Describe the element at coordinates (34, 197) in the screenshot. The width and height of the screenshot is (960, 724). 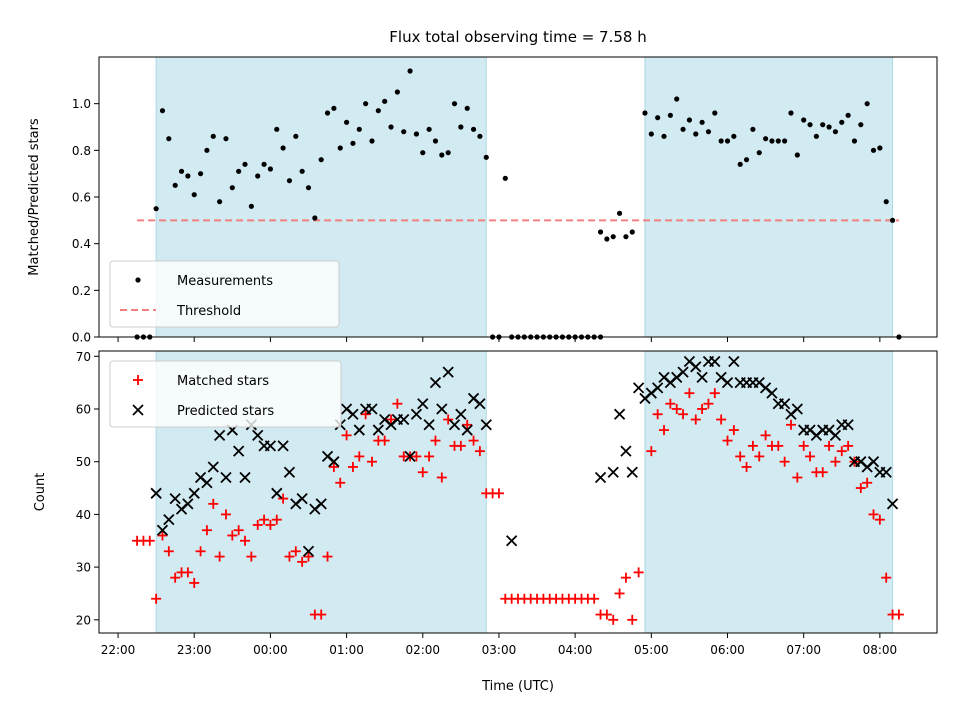
I see `y-axis-label: Matched/Predicted stars` at that location.